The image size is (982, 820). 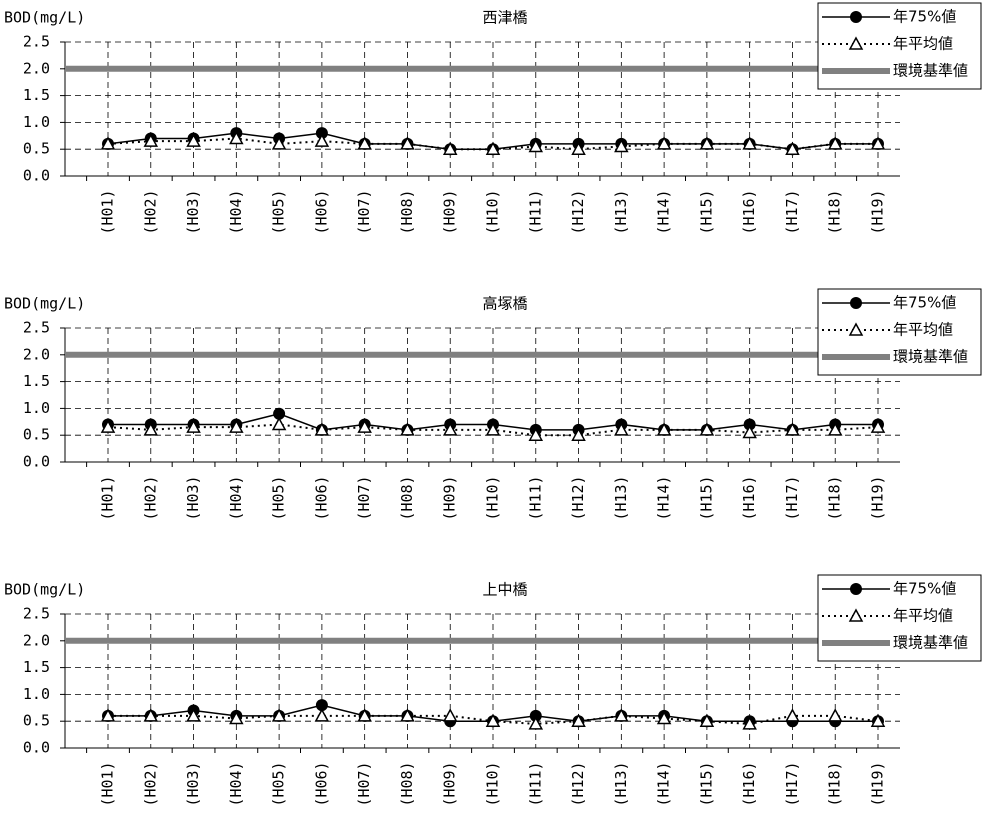 What do you see at coordinates (504, 304) in the screenshot?
I see `chart-title: 高塚橋` at bounding box center [504, 304].